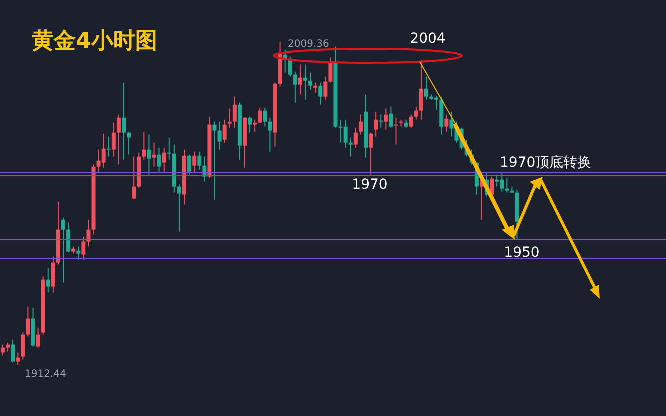 This screenshot has height=416, width=666. Describe the element at coordinates (546, 163) in the screenshot. I see `annotation: 1970顶底转换` at that location.